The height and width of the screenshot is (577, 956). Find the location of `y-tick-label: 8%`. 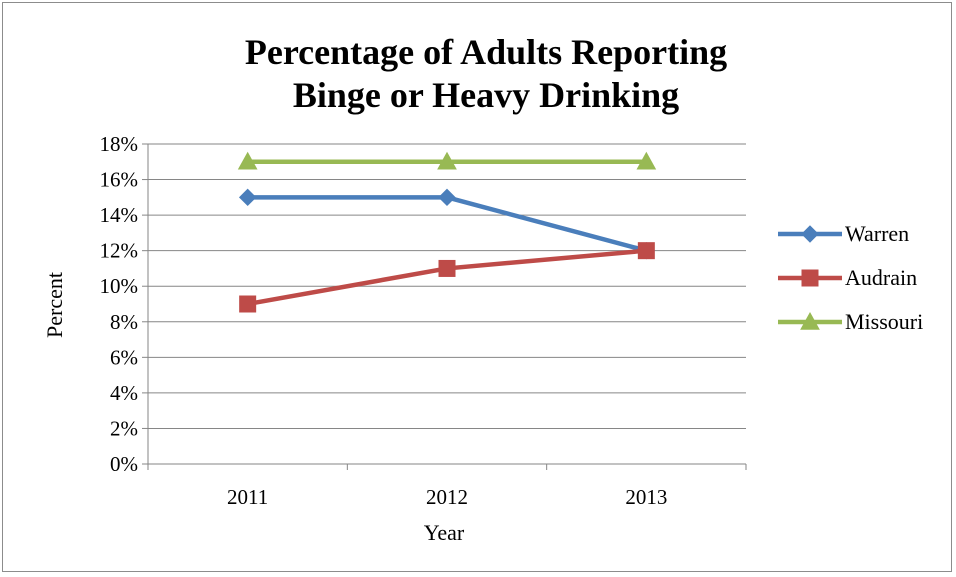

y-tick-label: 8% is located at coordinates (124, 322).